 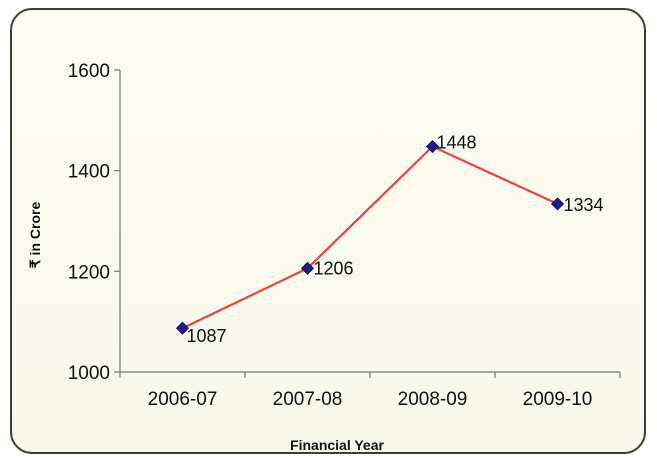 I want to click on y-tick-label: 1600, so click(x=89, y=71).